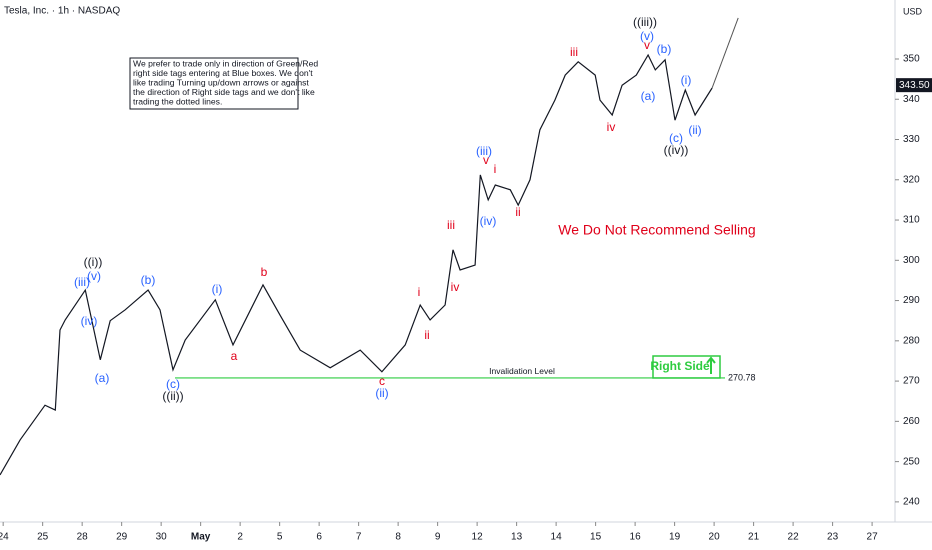  What do you see at coordinates (715, 537) in the screenshot?
I see `x-tick-label: 20` at bounding box center [715, 537].